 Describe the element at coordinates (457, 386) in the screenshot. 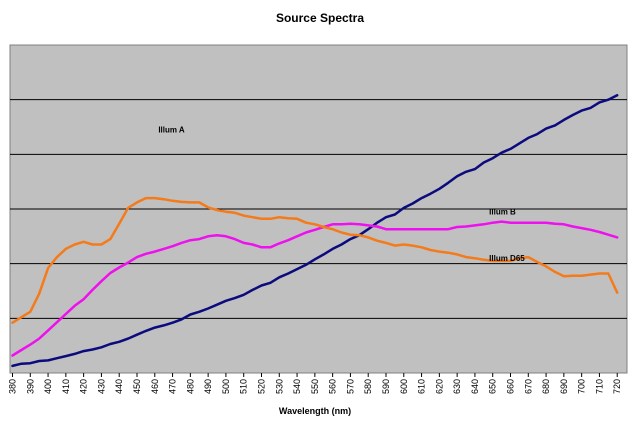

I see `x-tick-label: 630` at that location.